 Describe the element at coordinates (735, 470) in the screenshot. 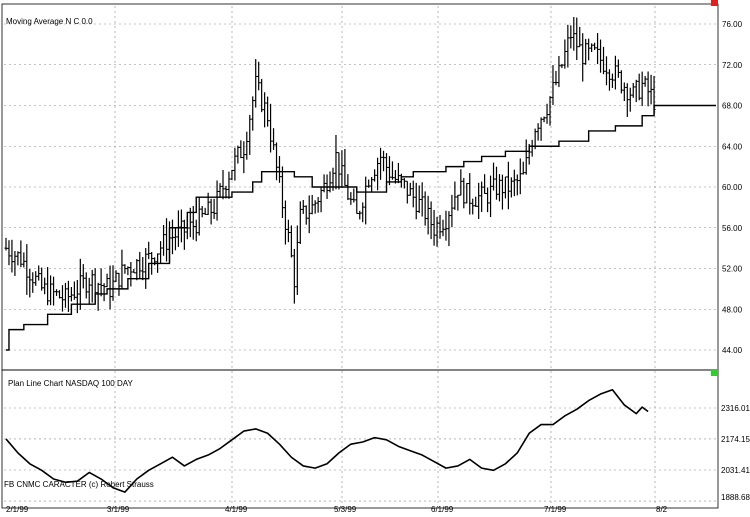

I see `nasdaq-y-tick-label: 2031.41` at that location.